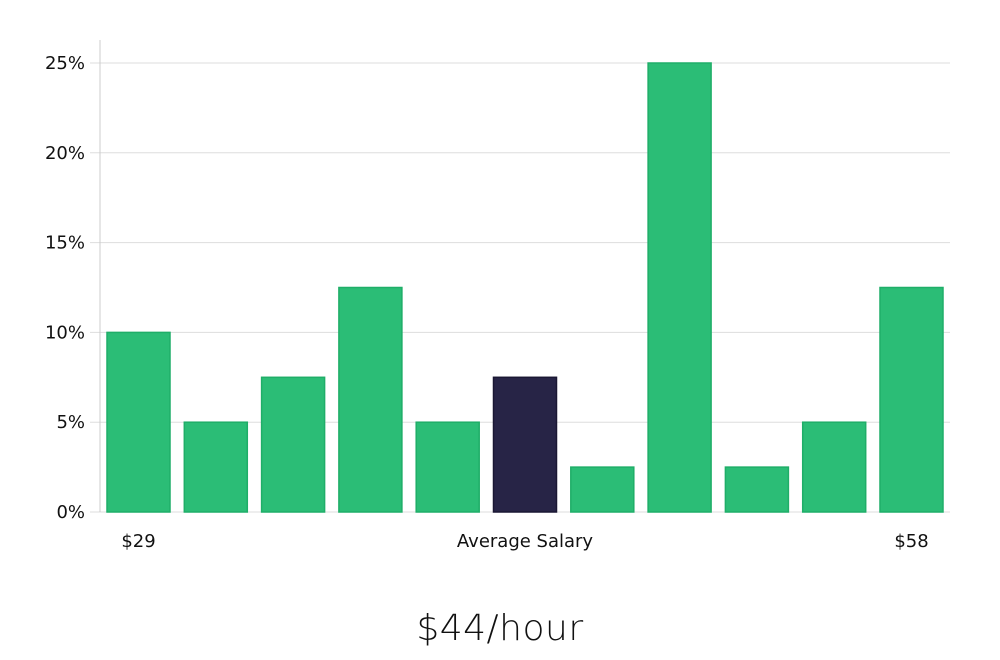 The width and height of the screenshot is (1000, 660). What do you see at coordinates (70, 512) in the screenshot?
I see `y-tick-label: 0%` at bounding box center [70, 512].